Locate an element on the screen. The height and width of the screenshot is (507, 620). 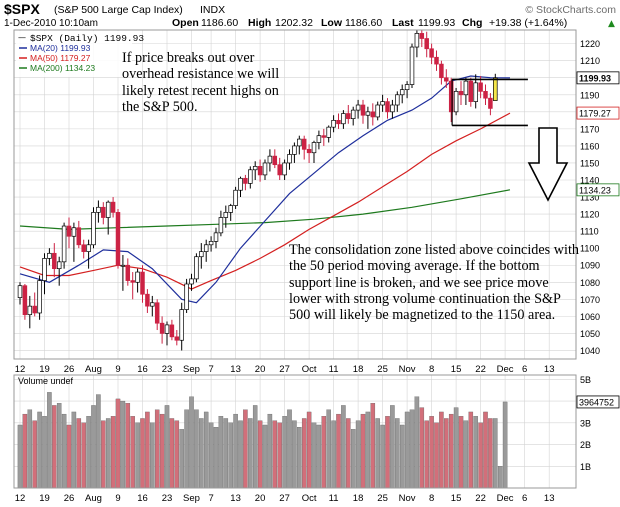
x-tick-label-lower: Nov is located at coordinates (407, 498).